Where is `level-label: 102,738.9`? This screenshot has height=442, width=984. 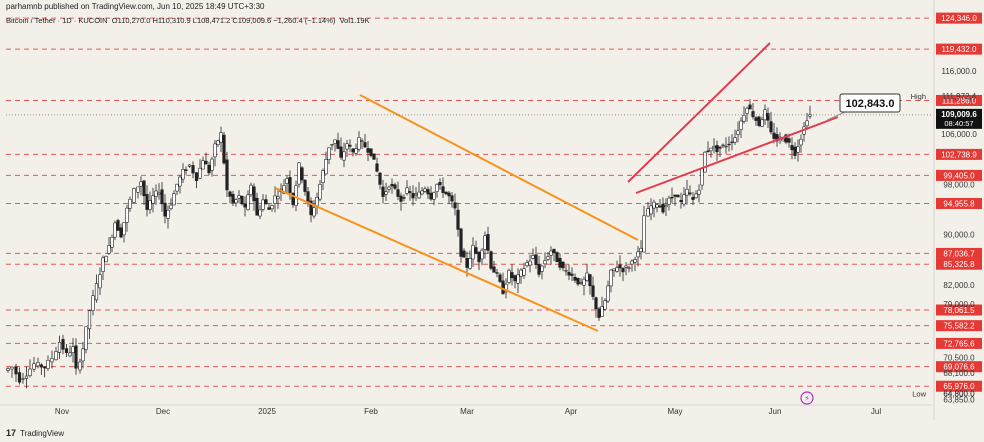 level-label: 102,738.9 is located at coordinates (959, 154).